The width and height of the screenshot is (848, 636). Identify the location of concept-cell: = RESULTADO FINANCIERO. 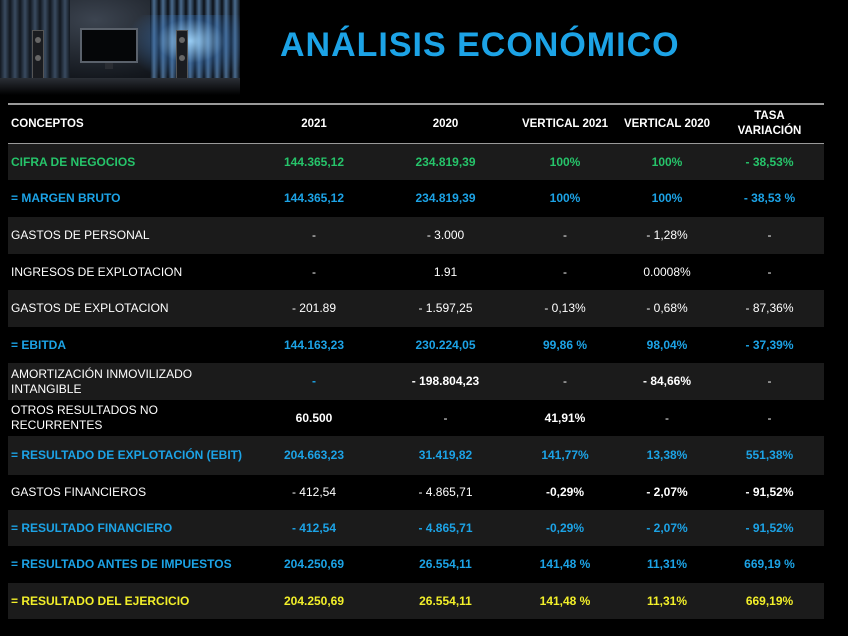
(92, 527).